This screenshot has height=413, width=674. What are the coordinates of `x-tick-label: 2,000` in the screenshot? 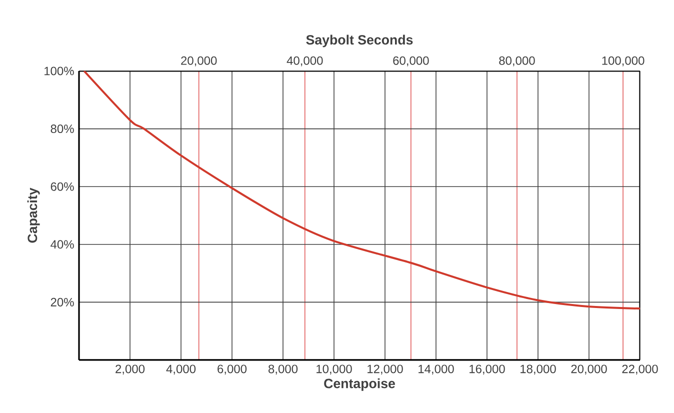 It's located at (130, 369).